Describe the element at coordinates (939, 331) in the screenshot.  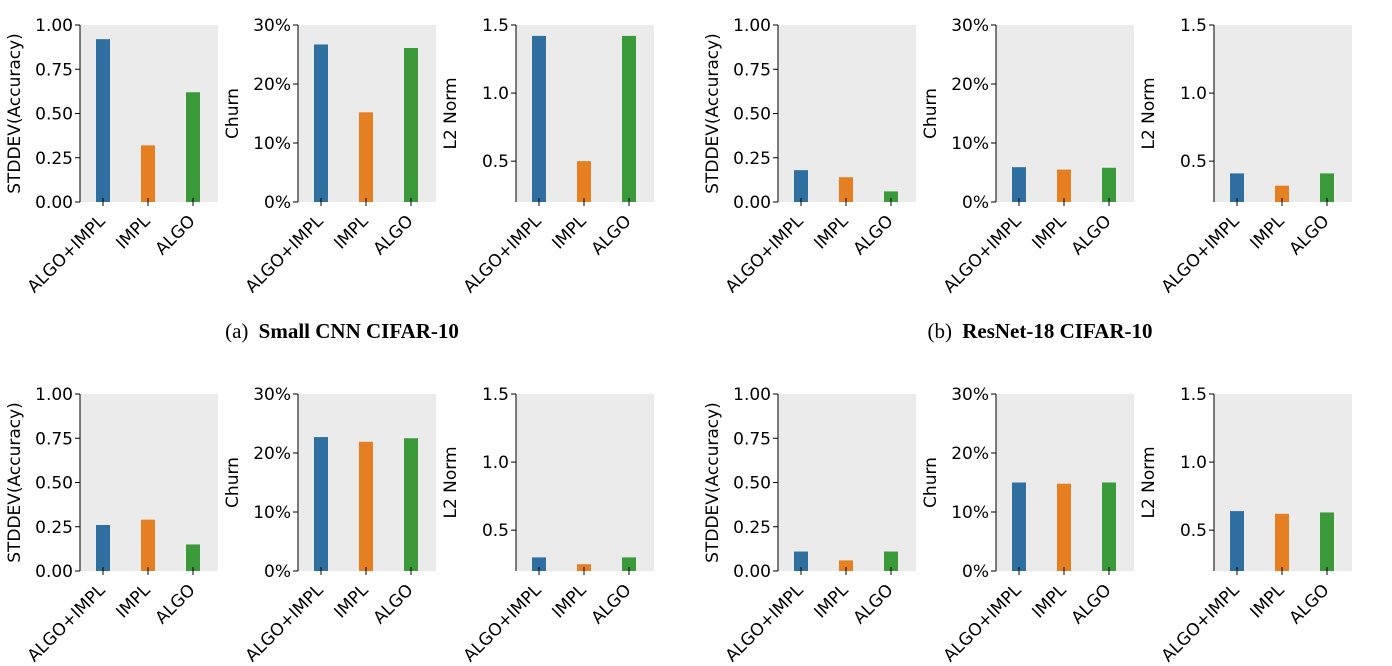
I see `caption-b-prefix: (b)` at that location.